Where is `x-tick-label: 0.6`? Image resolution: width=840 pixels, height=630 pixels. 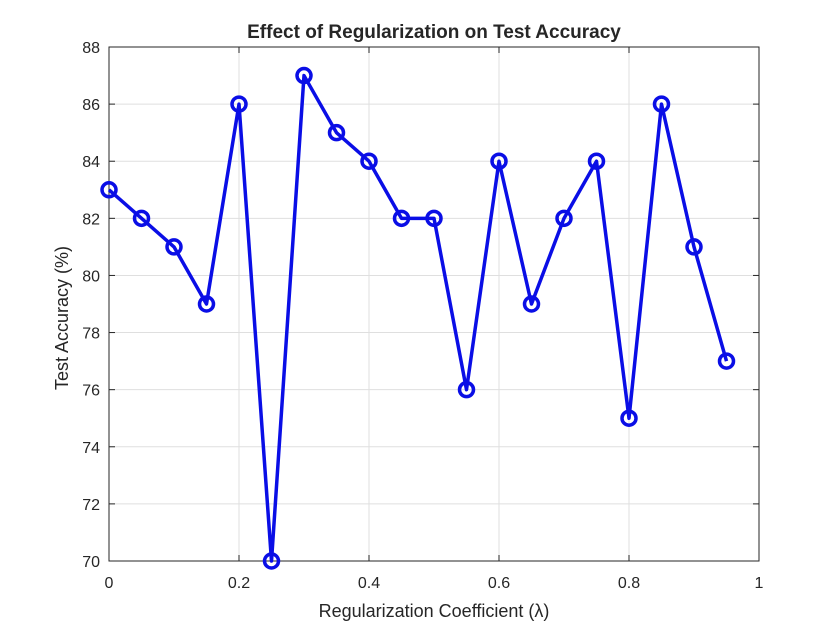
x-tick-label: 0.6 is located at coordinates (499, 583).